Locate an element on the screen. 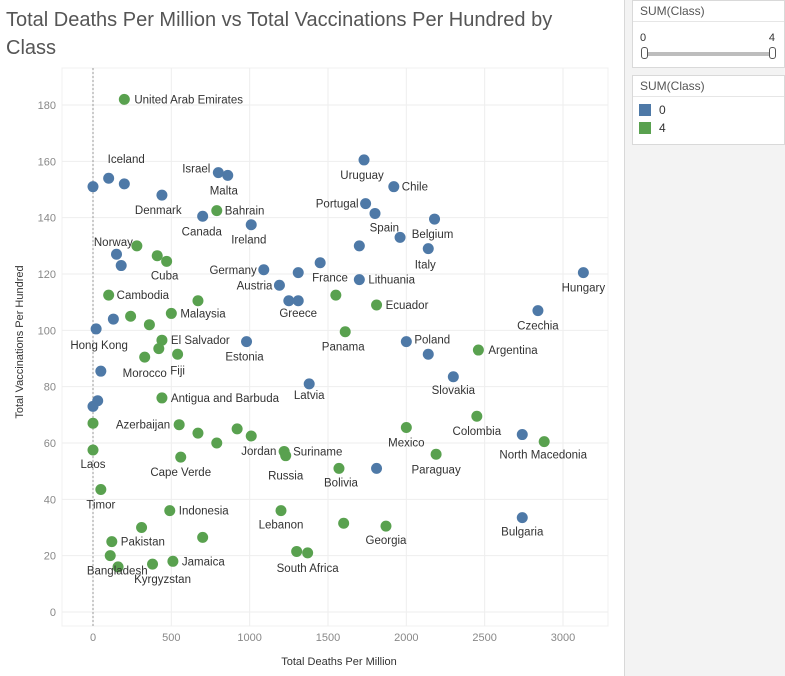 The height and width of the screenshot is (676, 785). y-tick-label: 140 is located at coordinates (47, 219).